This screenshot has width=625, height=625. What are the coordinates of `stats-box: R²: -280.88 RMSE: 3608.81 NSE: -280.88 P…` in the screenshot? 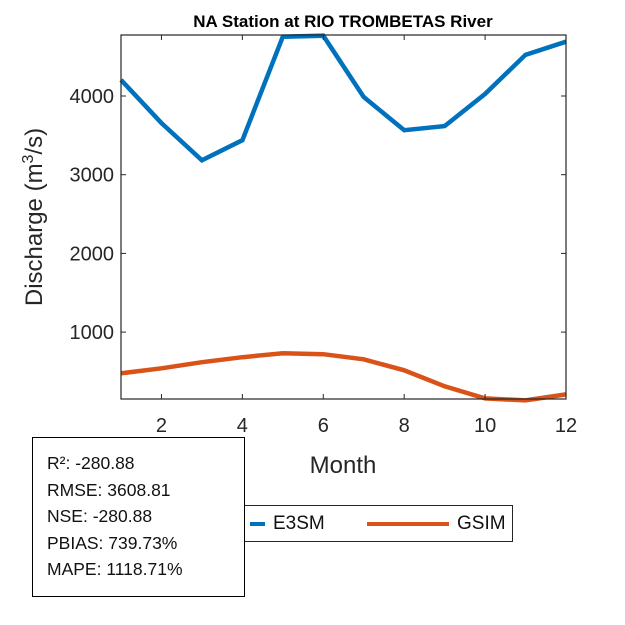 It's located at (138, 517).